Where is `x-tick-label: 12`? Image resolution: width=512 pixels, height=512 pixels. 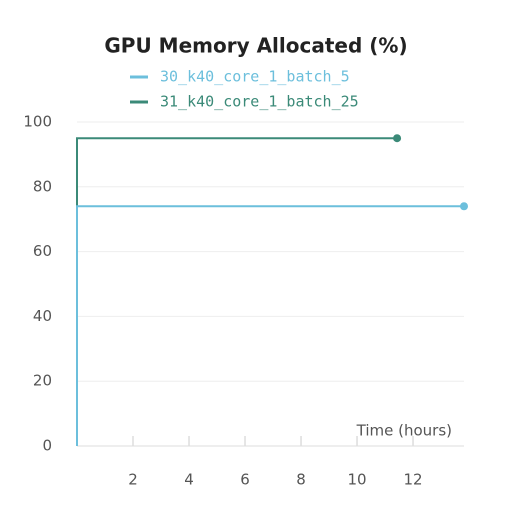 x-tick-label: 12 is located at coordinates (412, 480).